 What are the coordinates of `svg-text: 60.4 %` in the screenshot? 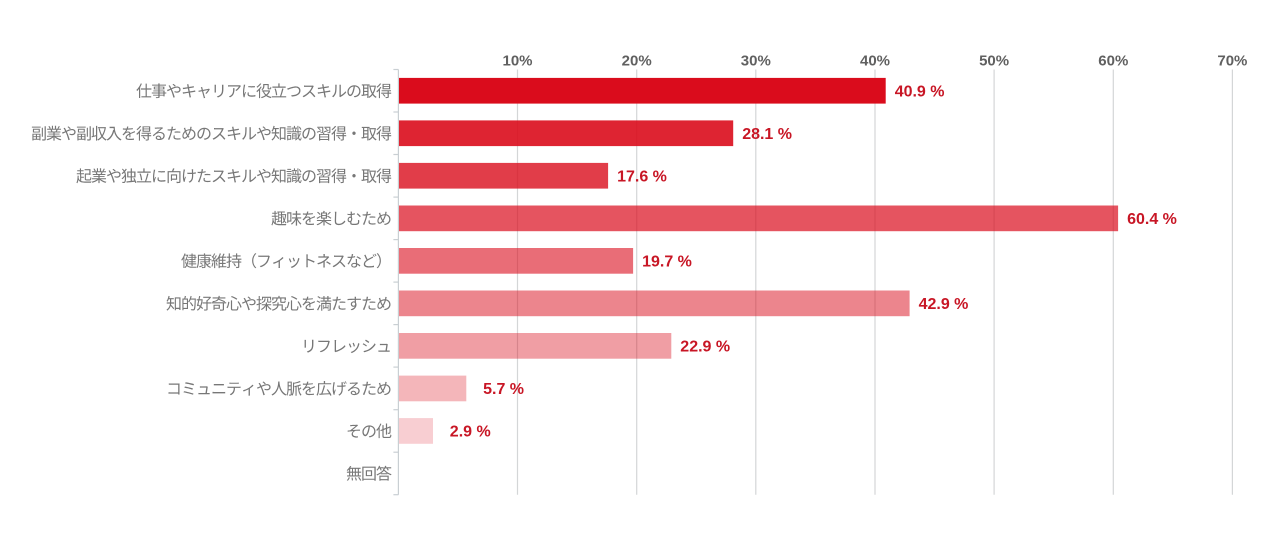 It's located at (1152, 219).